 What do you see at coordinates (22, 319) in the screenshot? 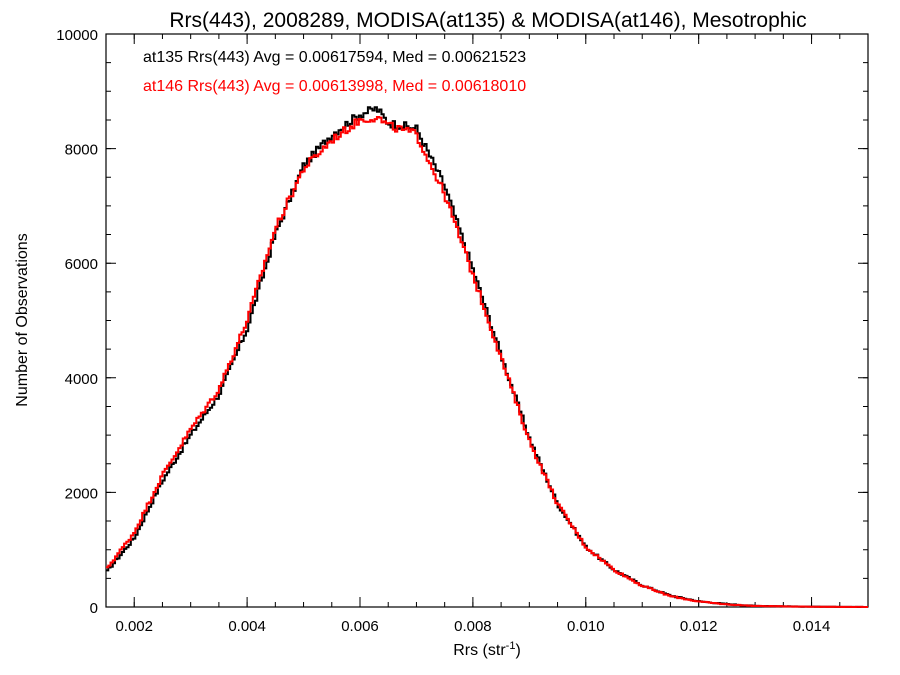
I see `y-axis-label: Number of Observations` at bounding box center [22, 319].